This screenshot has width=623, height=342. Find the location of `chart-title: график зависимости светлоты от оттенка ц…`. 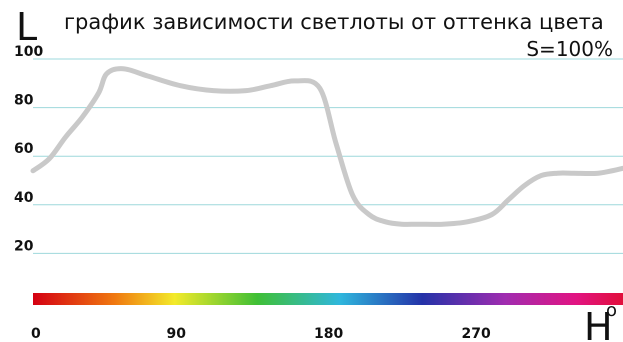

chart-title: график зависимости светлоты от оттенка ц… is located at coordinates (334, 22).